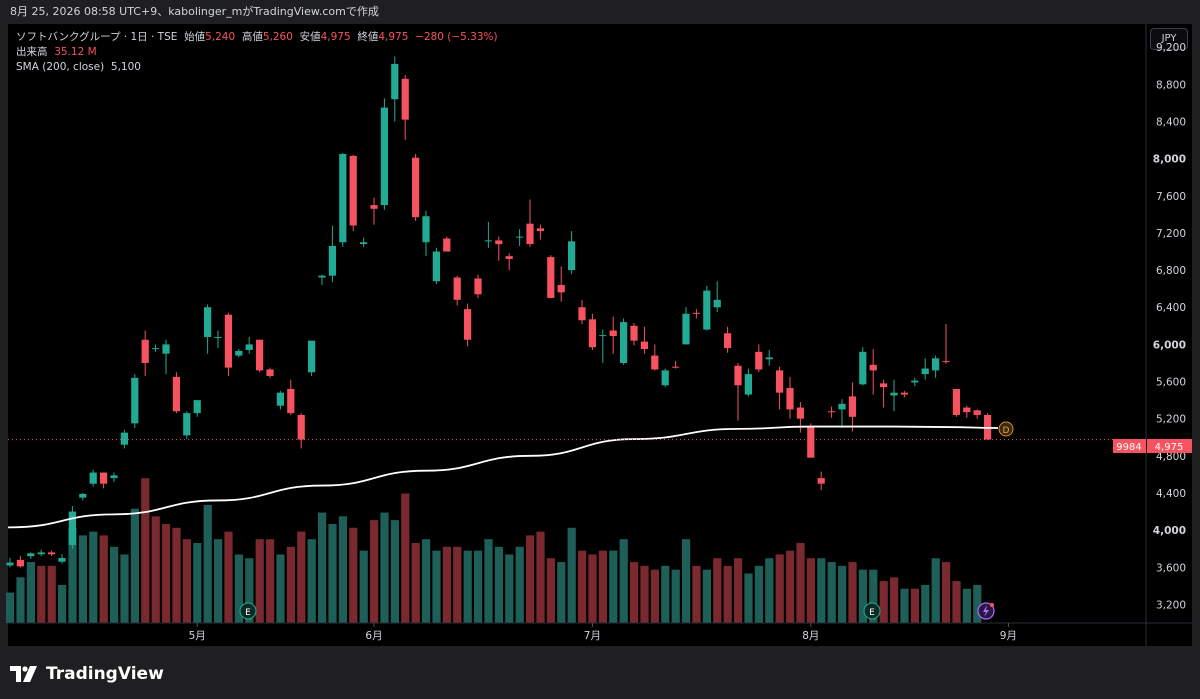 This screenshot has width=1200, height=699. I want to click on sma-label: SMA (200, close), so click(60, 67).